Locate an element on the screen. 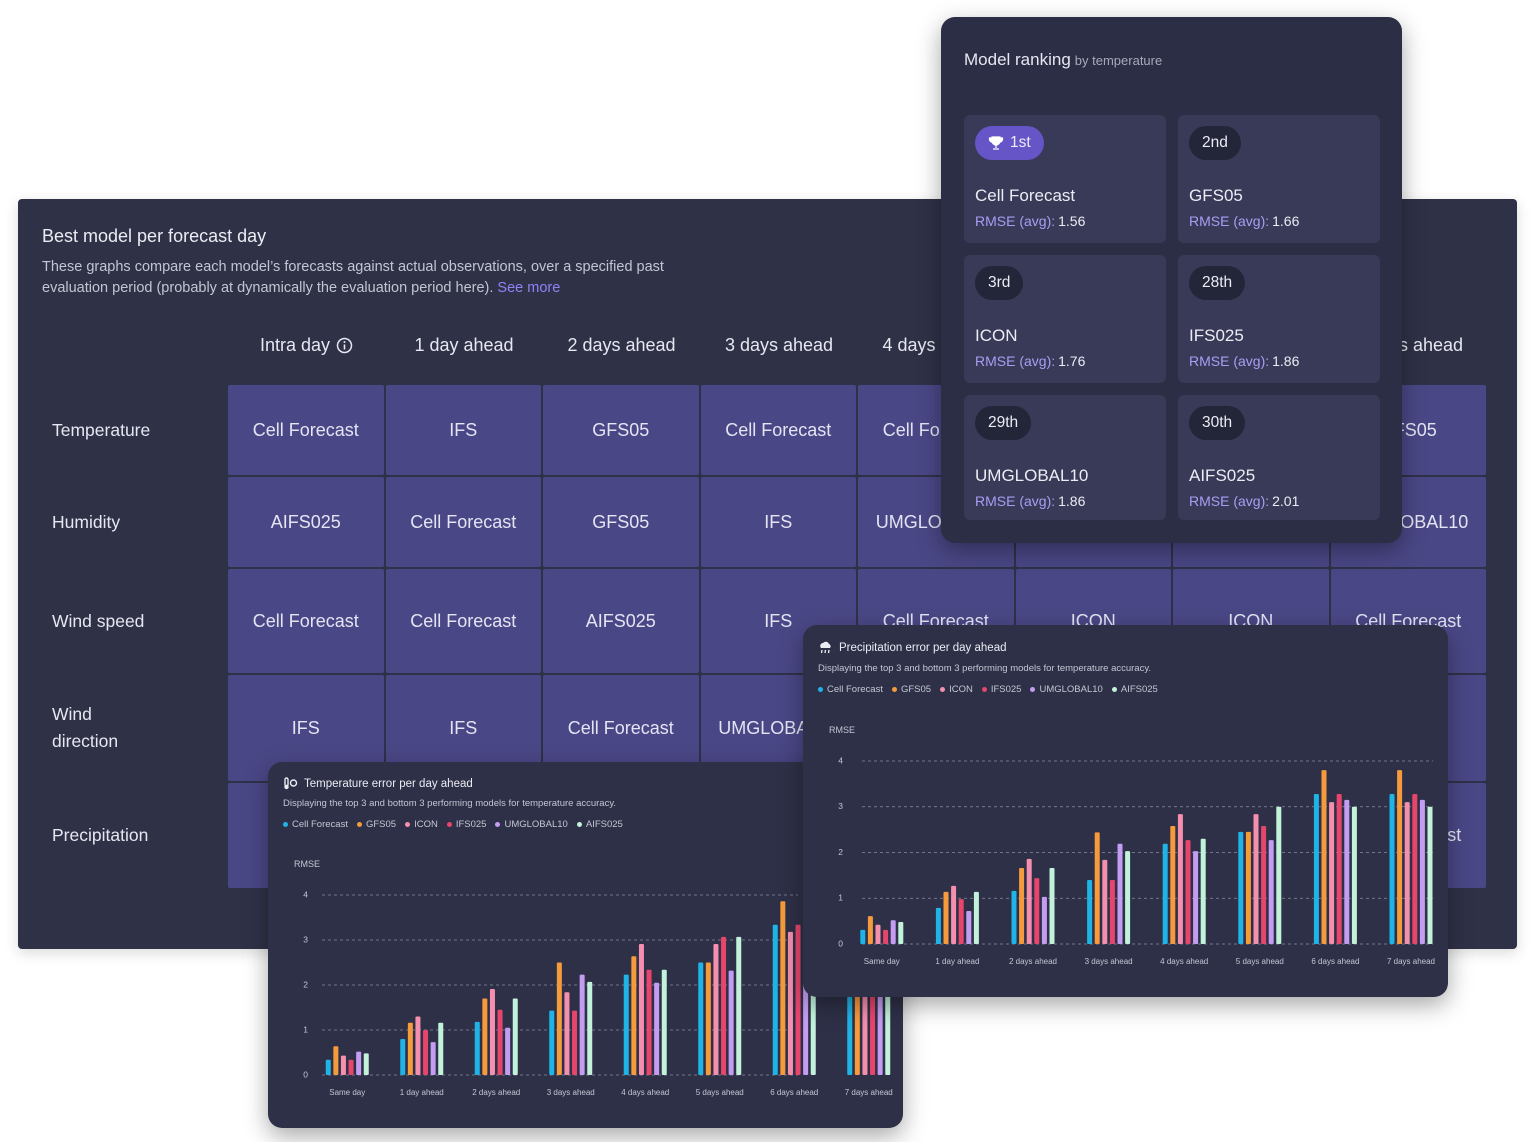 This screenshot has width=1536, height=1142. thermo-icon is located at coordinates (291, 783).